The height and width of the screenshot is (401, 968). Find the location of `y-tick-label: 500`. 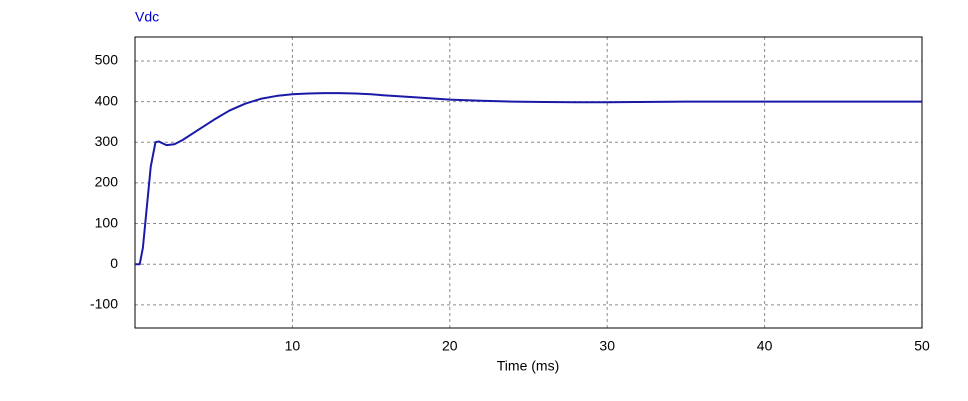

y-tick-label: 500 is located at coordinates (107, 60).